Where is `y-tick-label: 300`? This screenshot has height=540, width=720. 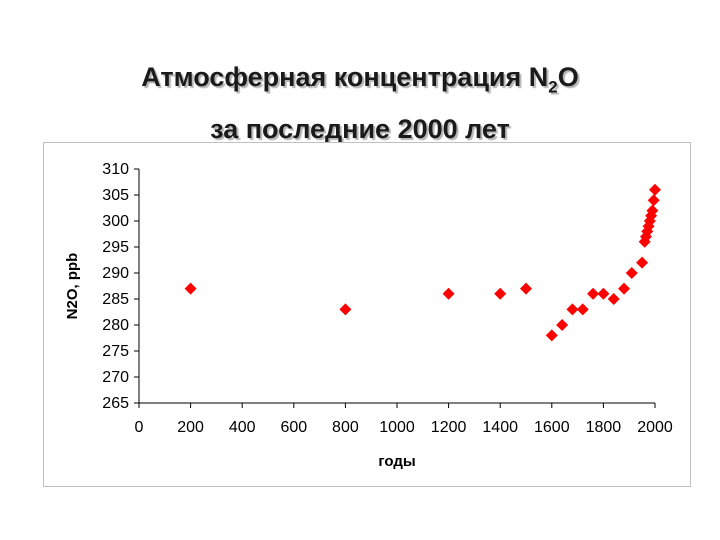 y-tick-label: 300 is located at coordinates (115, 221).